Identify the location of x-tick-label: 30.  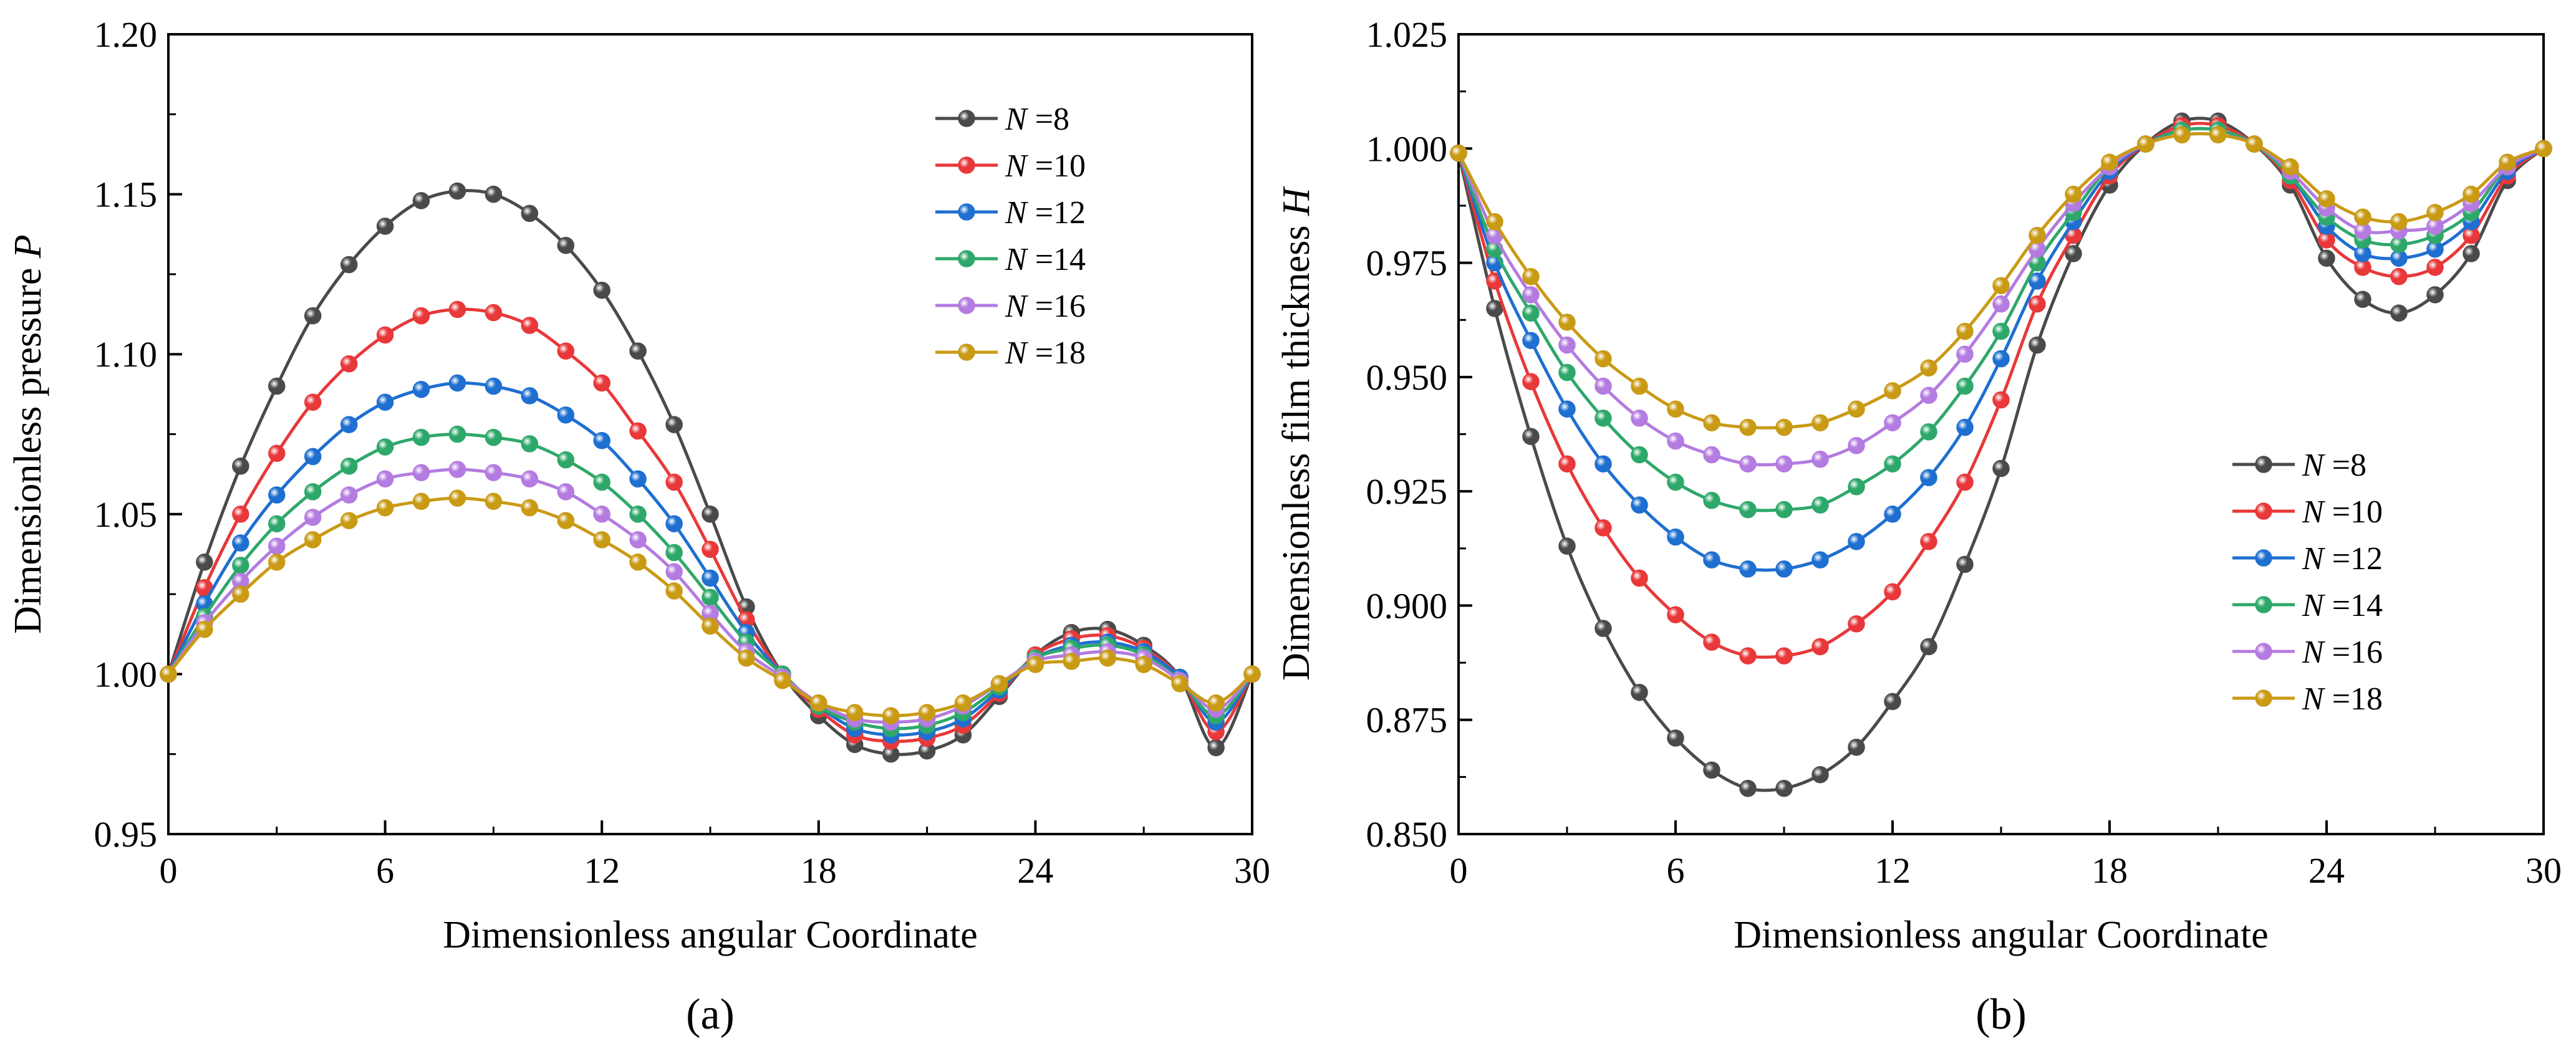
(2543, 870).